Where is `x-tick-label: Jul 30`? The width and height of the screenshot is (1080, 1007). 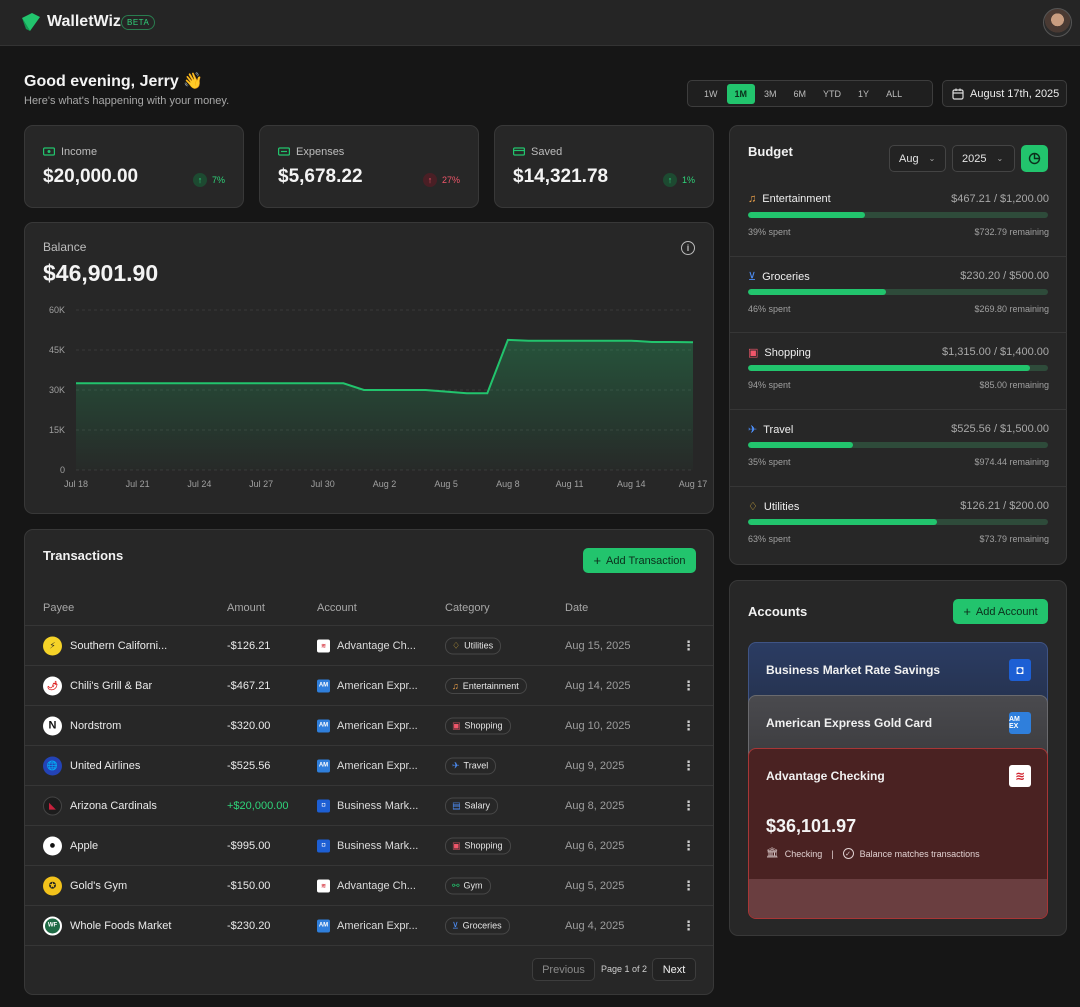
x-tick-label: Jul 30 is located at coordinates (323, 484).